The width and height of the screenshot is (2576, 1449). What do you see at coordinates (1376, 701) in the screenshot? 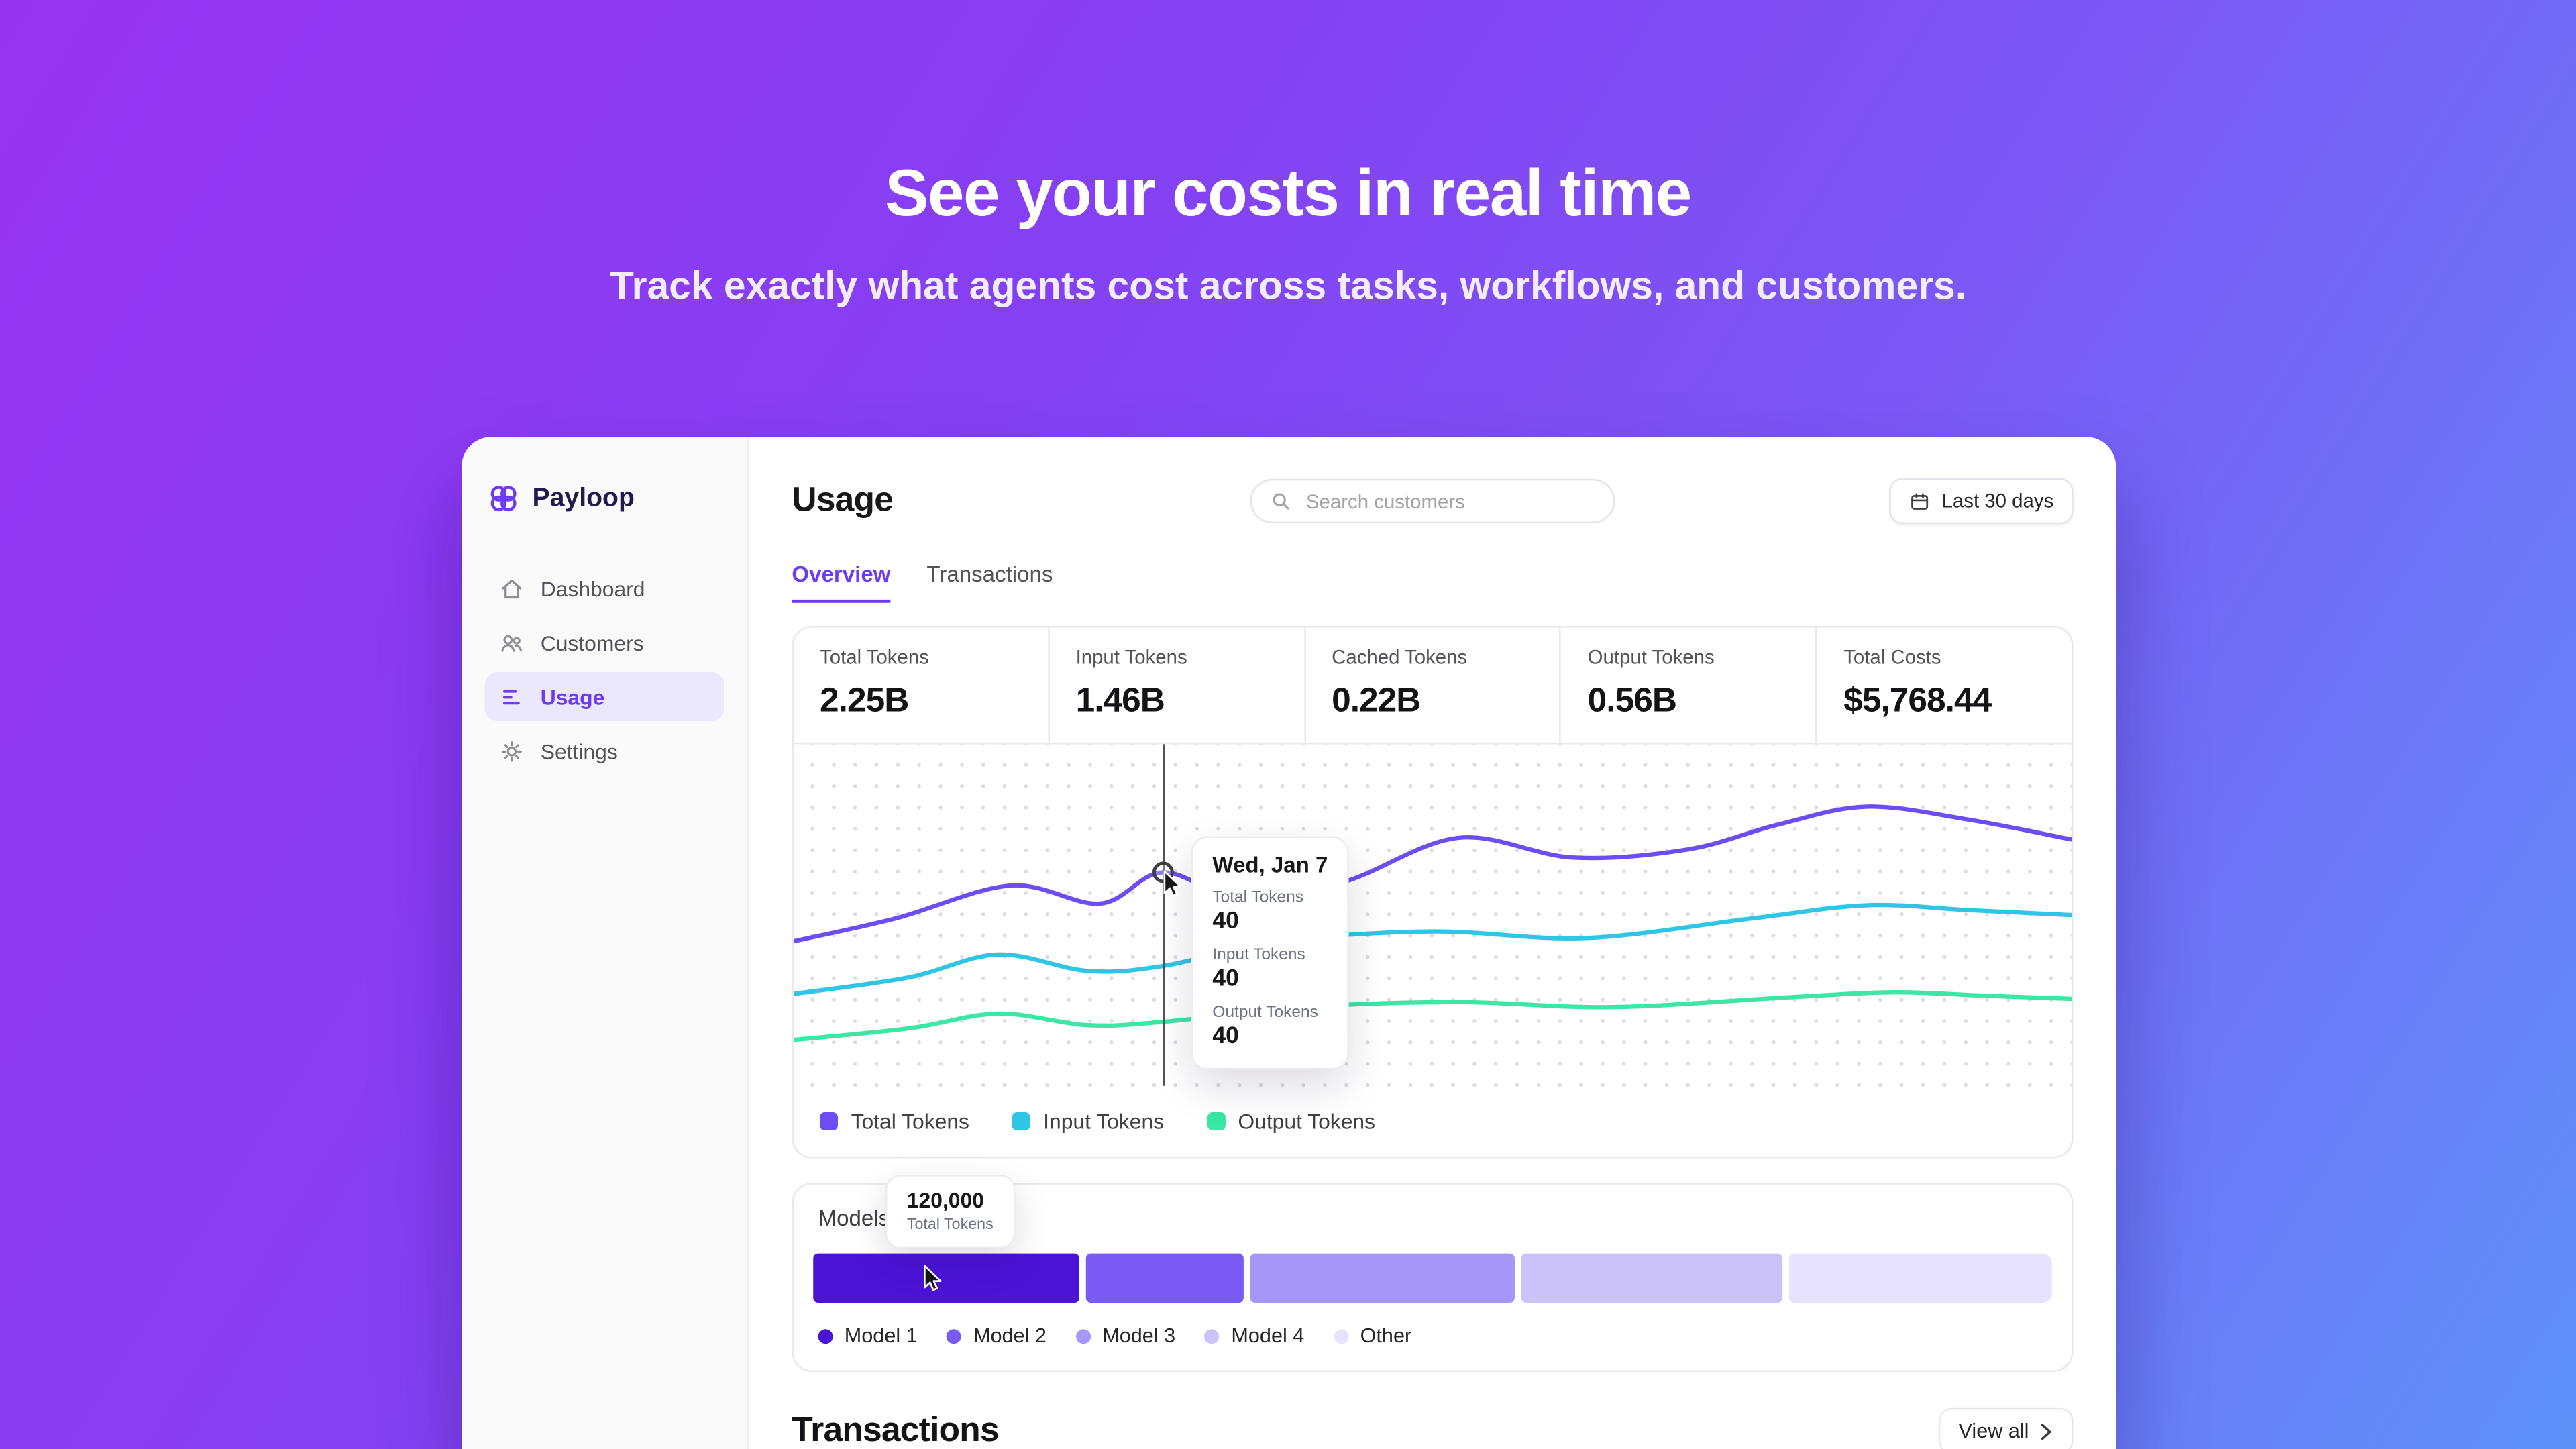
I see `stat-value: 0.22B` at bounding box center [1376, 701].